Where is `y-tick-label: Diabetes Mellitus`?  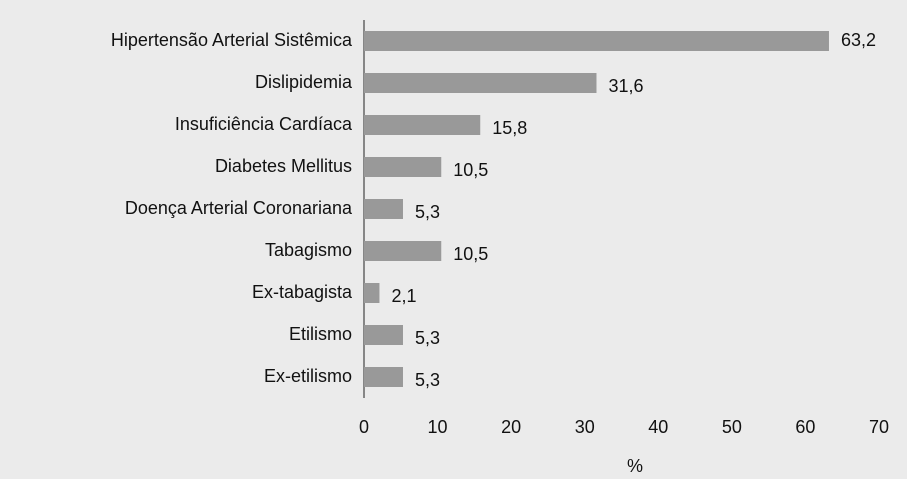
y-tick-label: Diabetes Mellitus is located at coordinates (283, 166).